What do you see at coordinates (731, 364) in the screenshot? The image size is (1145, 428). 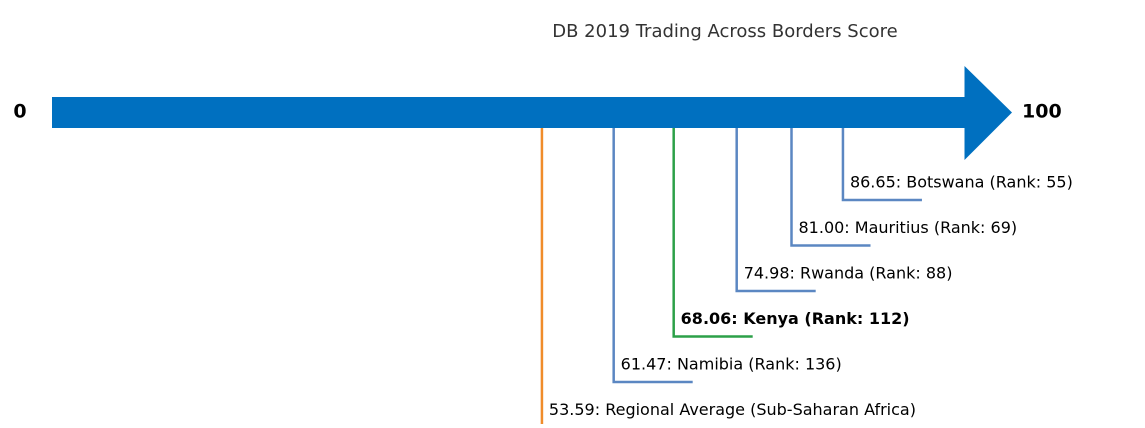 I see `data-label: 61.47: Namibia (Rank: 136)` at bounding box center [731, 364].